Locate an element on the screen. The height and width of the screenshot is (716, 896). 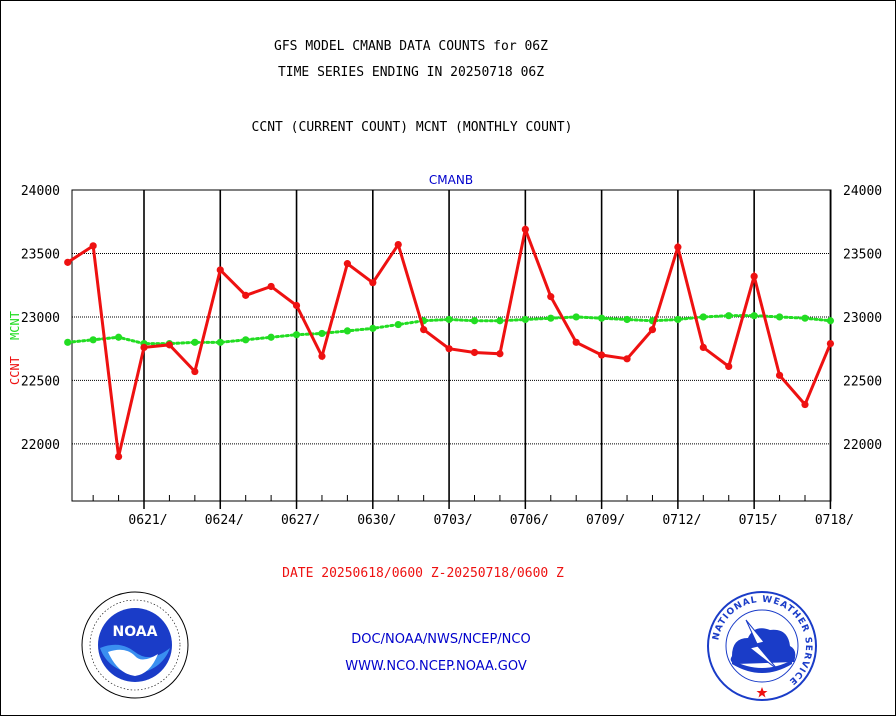
x-tick-label: 0718/ is located at coordinates (834, 520).